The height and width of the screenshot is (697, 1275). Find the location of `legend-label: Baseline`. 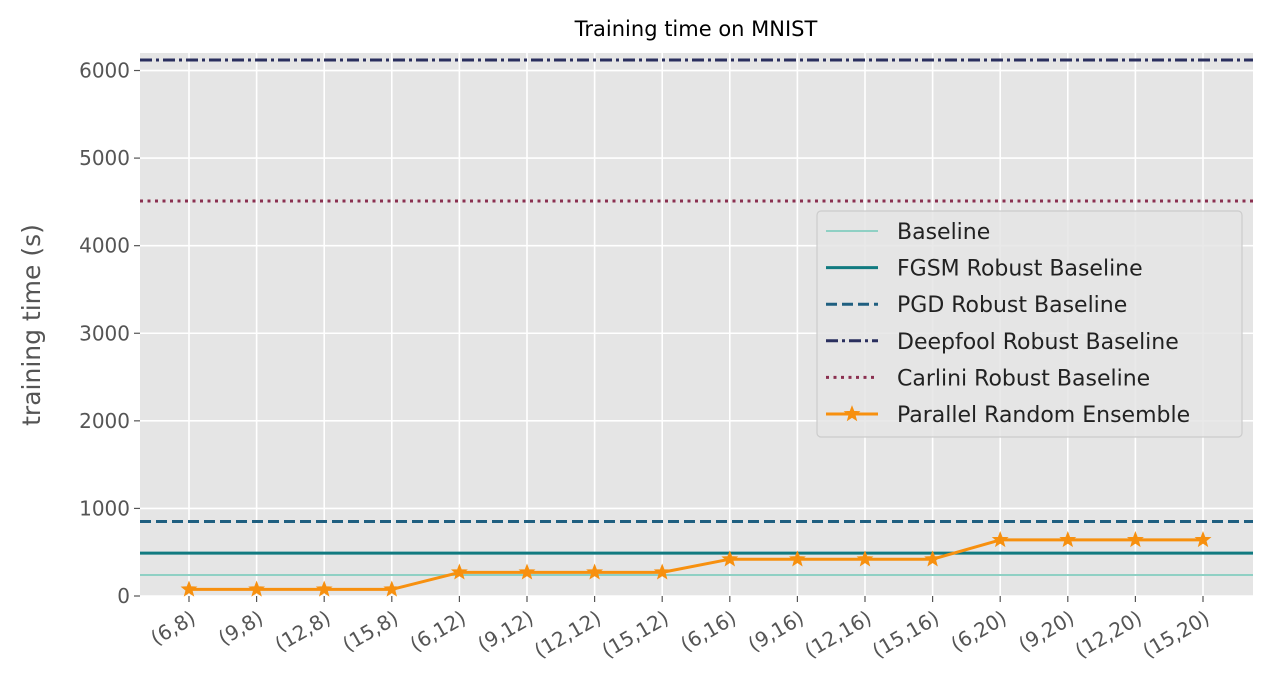

legend-label: Baseline is located at coordinates (943, 232).